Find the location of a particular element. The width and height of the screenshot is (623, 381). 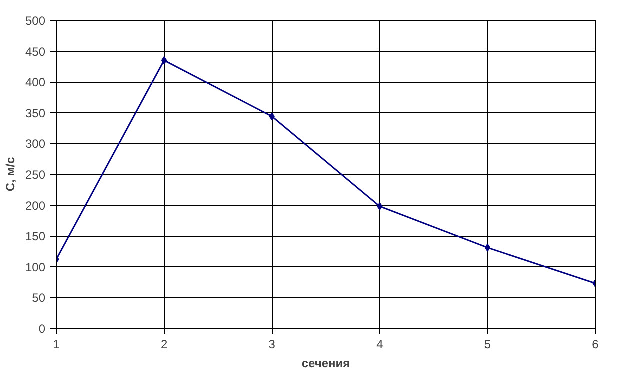

x-axis-title: сечения is located at coordinates (326, 363).